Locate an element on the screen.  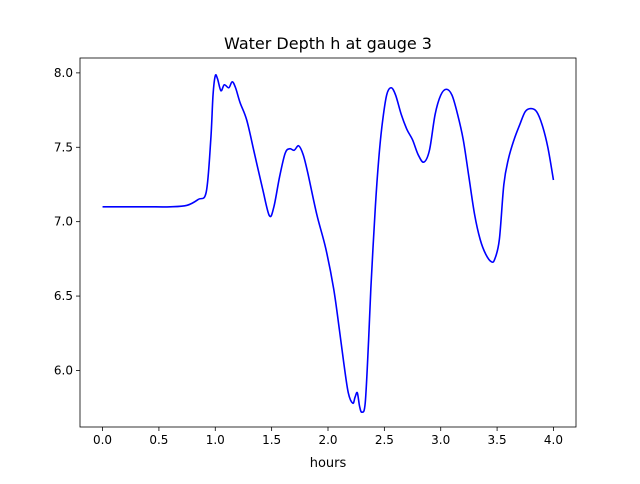
x-tick-label: 1.0 is located at coordinates (215, 440).